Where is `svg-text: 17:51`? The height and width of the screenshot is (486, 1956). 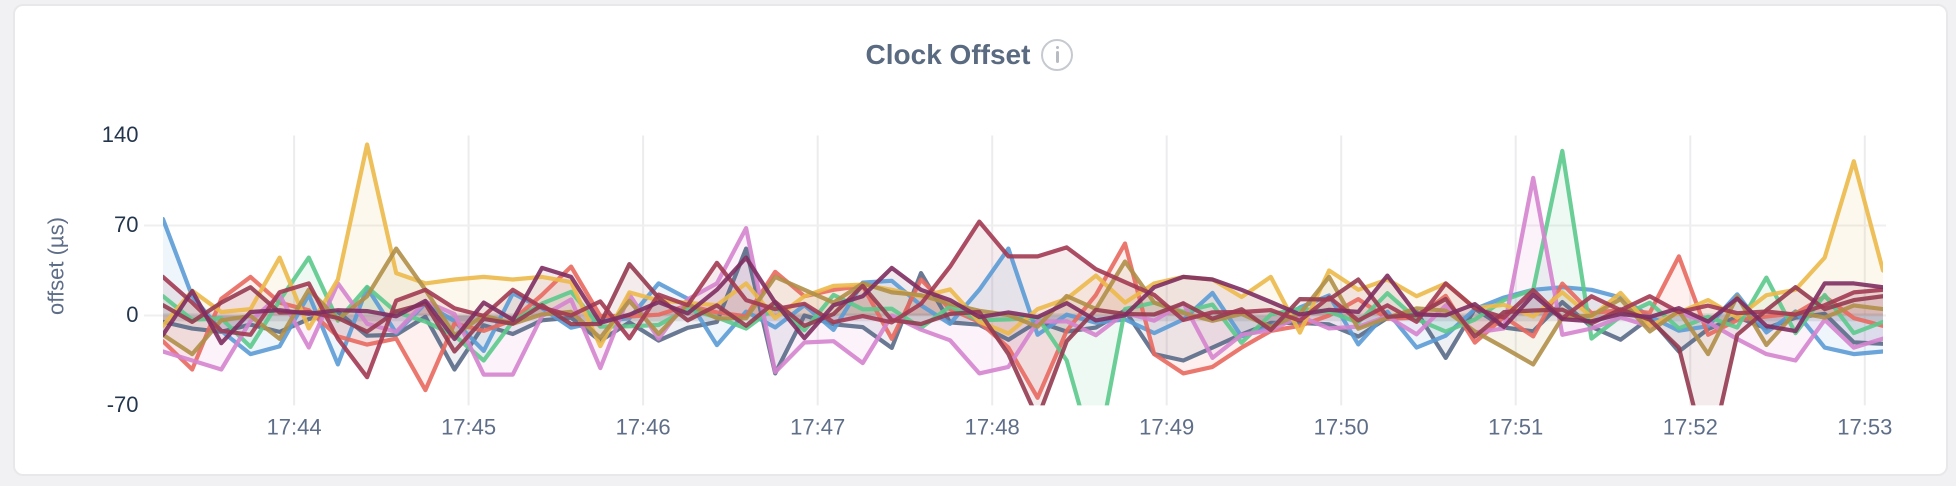 svg-text: 17:51 is located at coordinates (1515, 427).